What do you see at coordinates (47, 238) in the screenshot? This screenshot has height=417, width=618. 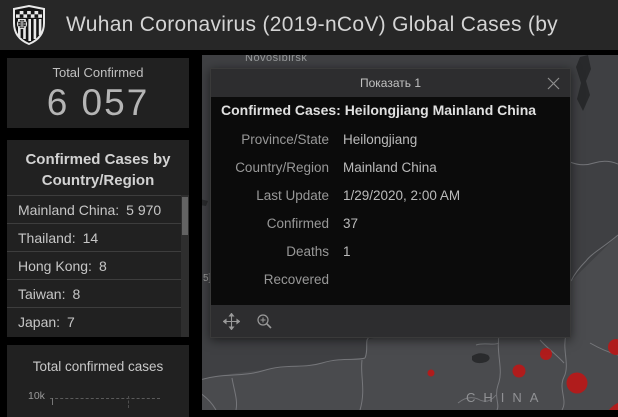 I see `region-label: Thailand:` at bounding box center [47, 238].